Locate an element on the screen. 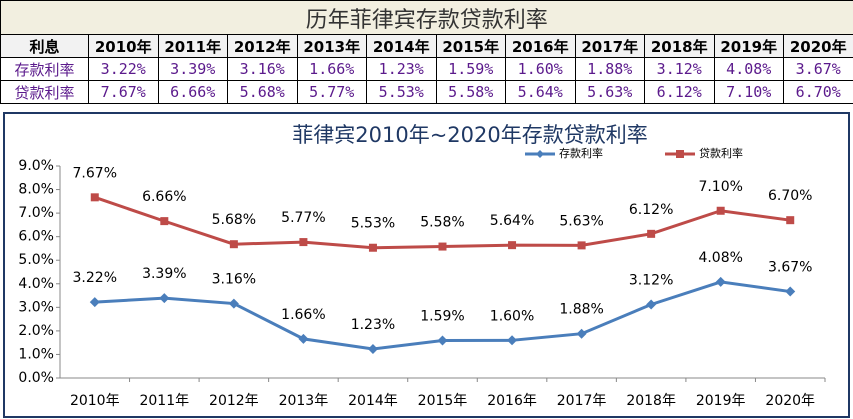  cell: 1.66% is located at coordinates (331, 69).